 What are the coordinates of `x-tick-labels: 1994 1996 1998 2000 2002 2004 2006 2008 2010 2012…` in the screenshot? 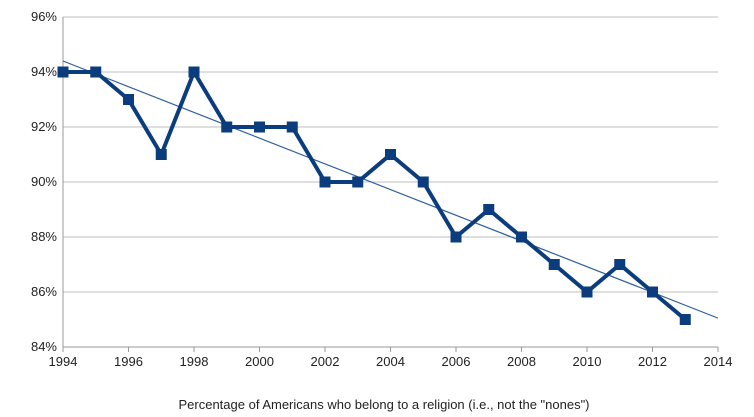 It's located at (391, 361).